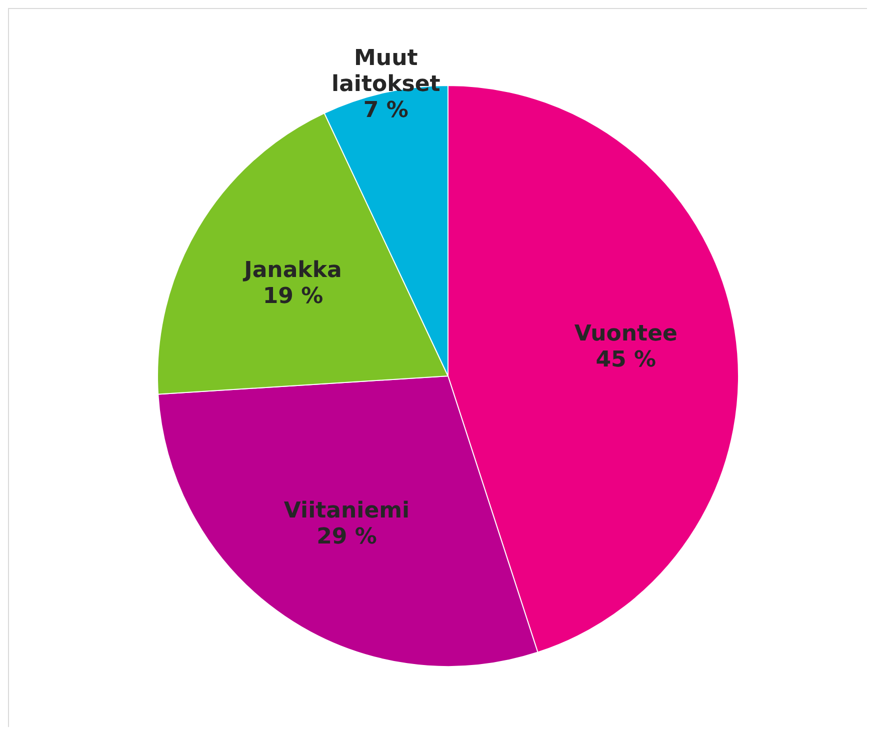  I want to click on data-label: 45 %, so click(626, 360).